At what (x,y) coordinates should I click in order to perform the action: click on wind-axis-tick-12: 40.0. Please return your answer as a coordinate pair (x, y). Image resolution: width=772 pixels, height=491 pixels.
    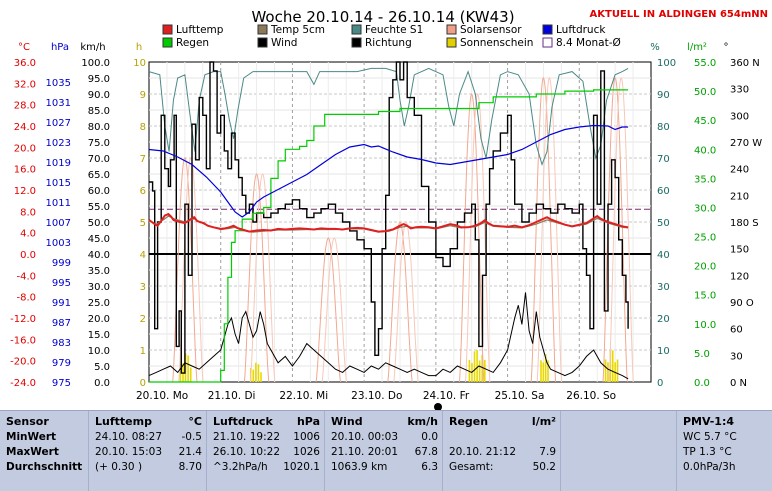
    Looking at the image, I should click on (99, 255).